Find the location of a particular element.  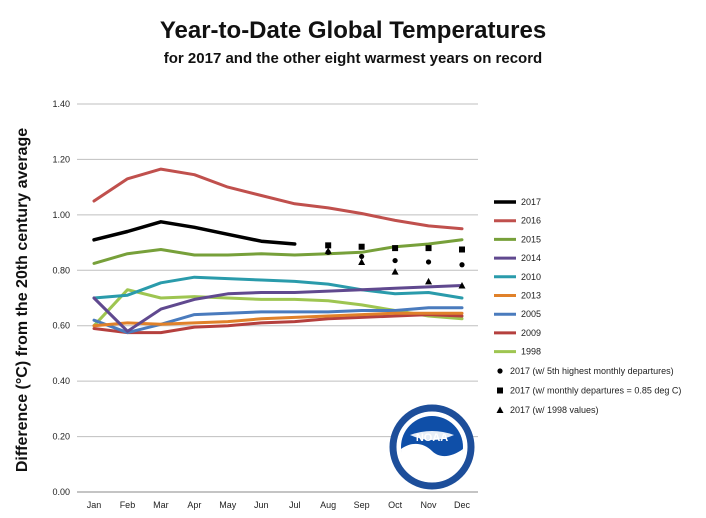

series-line-1998 is located at coordinates (278, 308).